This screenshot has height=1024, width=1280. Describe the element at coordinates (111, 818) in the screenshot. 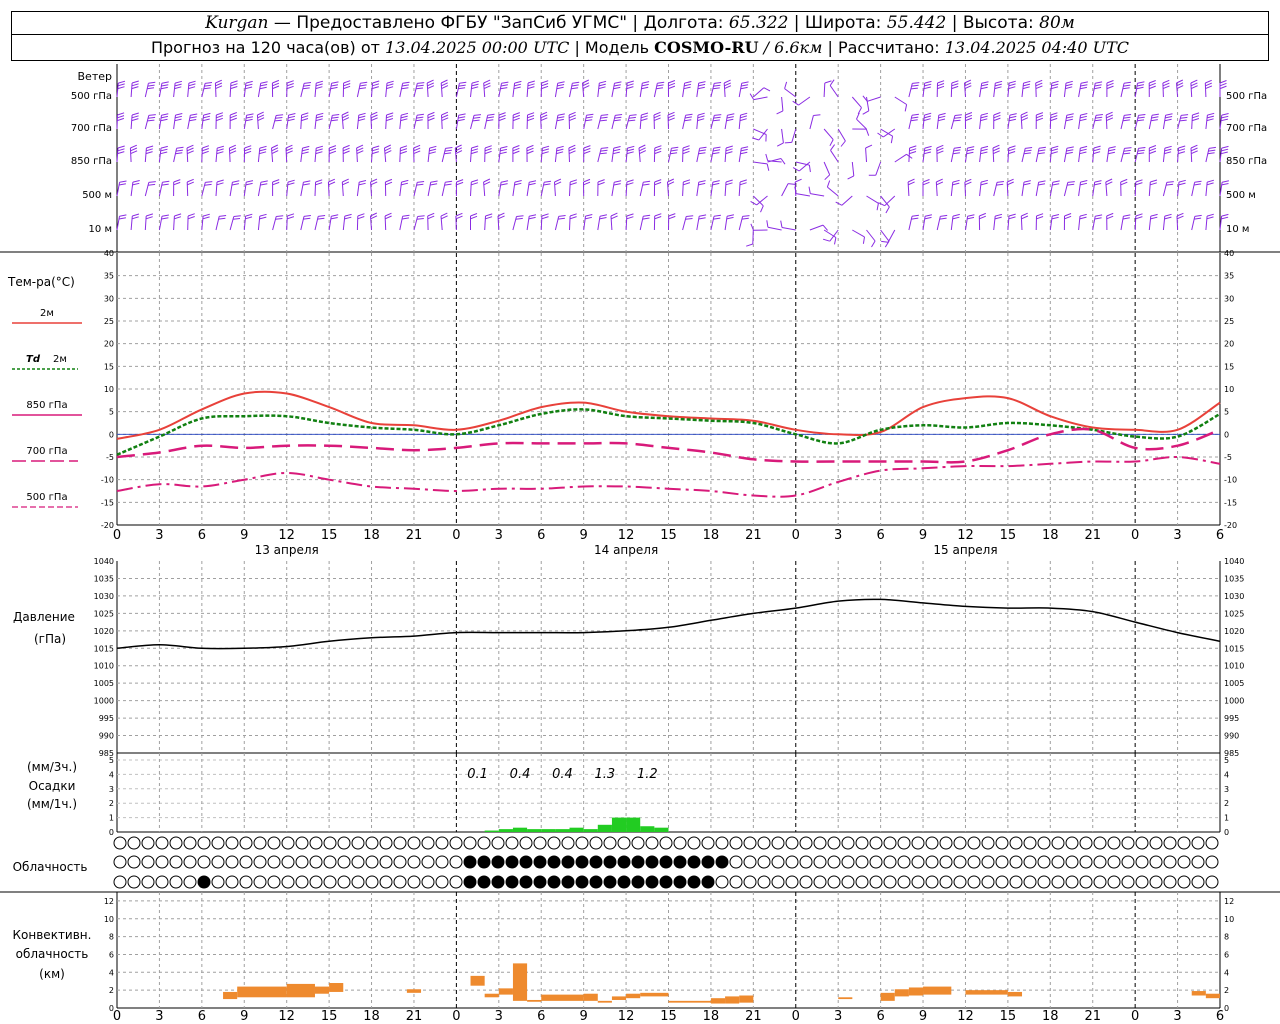

I see `precip-ytick-left: 1` at that location.